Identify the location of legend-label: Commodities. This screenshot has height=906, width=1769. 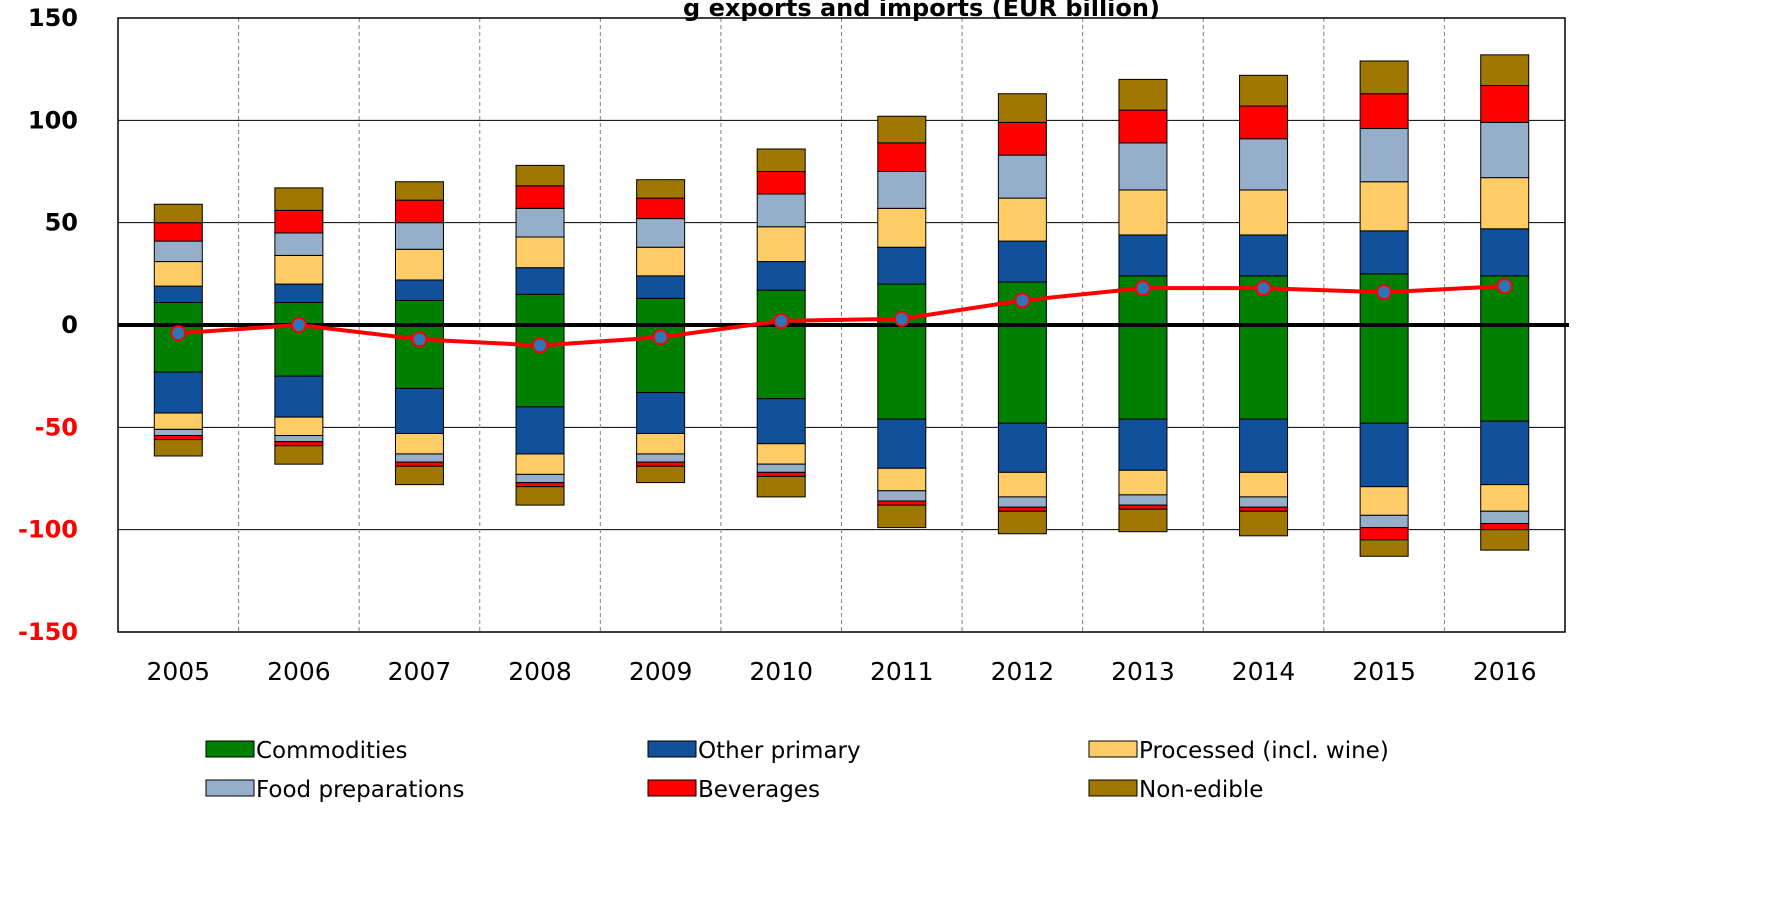
(332, 751).